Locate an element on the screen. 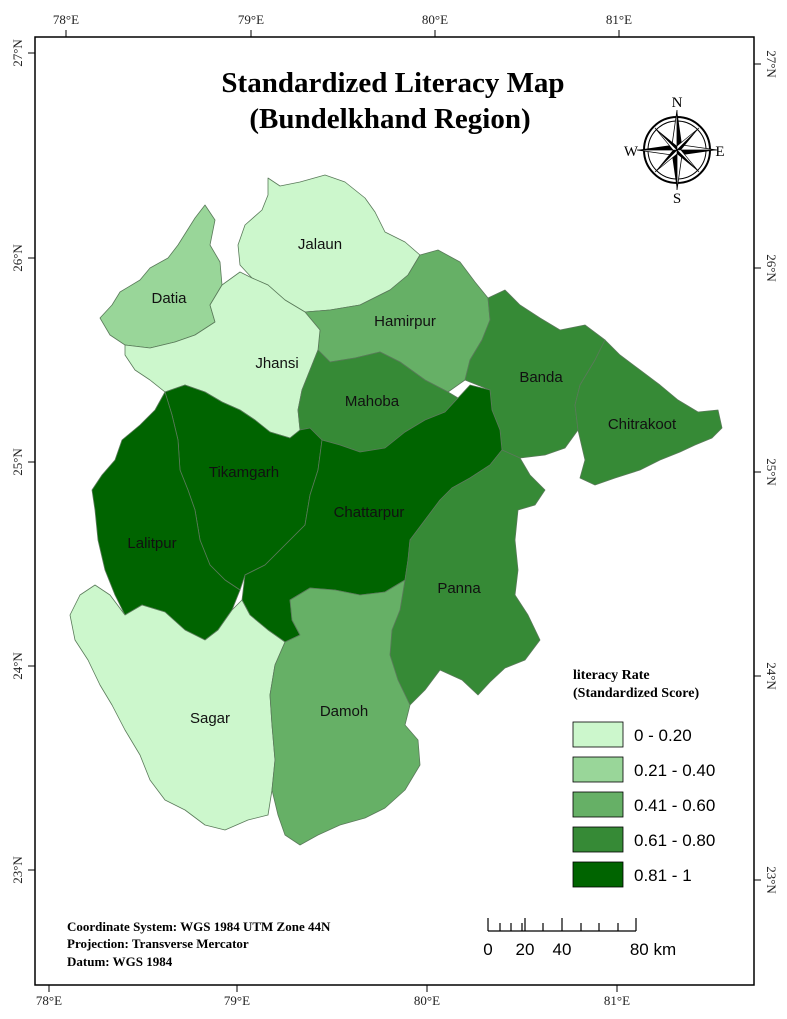 This screenshot has width=787, height=1019. label-jhansi: Jhansi is located at coordinates (276, 363).